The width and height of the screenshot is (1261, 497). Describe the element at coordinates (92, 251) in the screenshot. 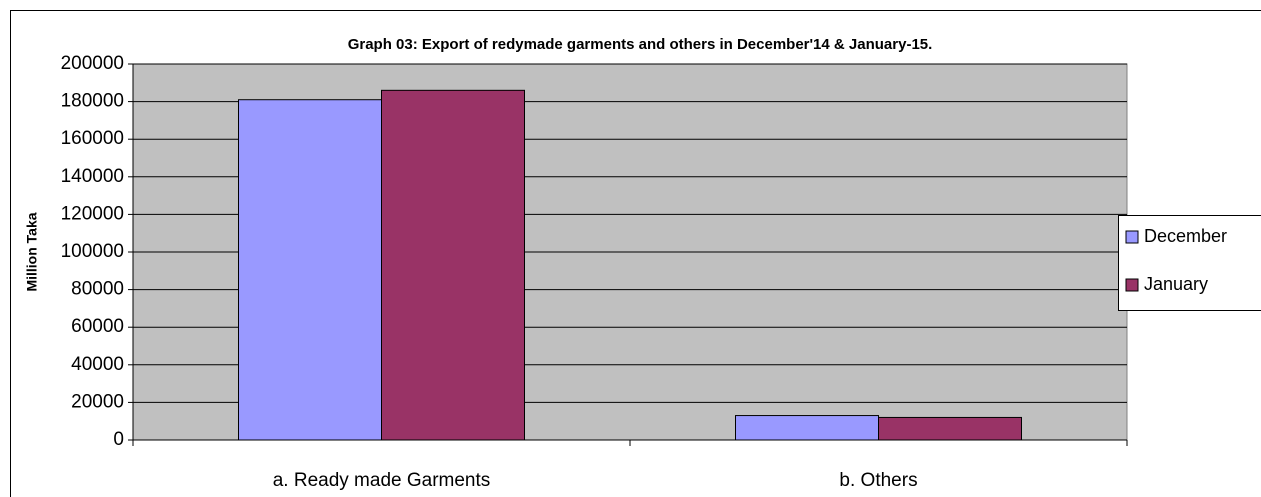

I see `y-tick-label: 100000` at that location.